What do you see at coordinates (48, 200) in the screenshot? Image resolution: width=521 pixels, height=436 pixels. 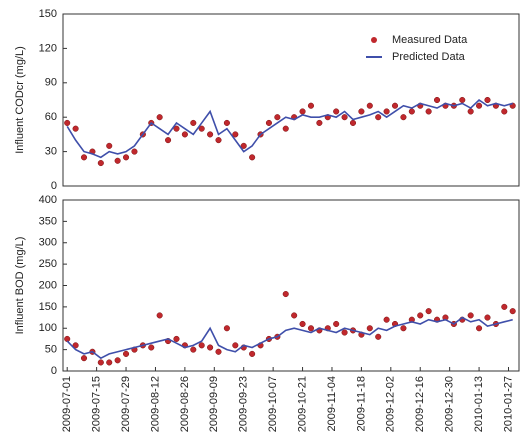 I see `y-tick-label: 400` at bounding box center [48, 200].